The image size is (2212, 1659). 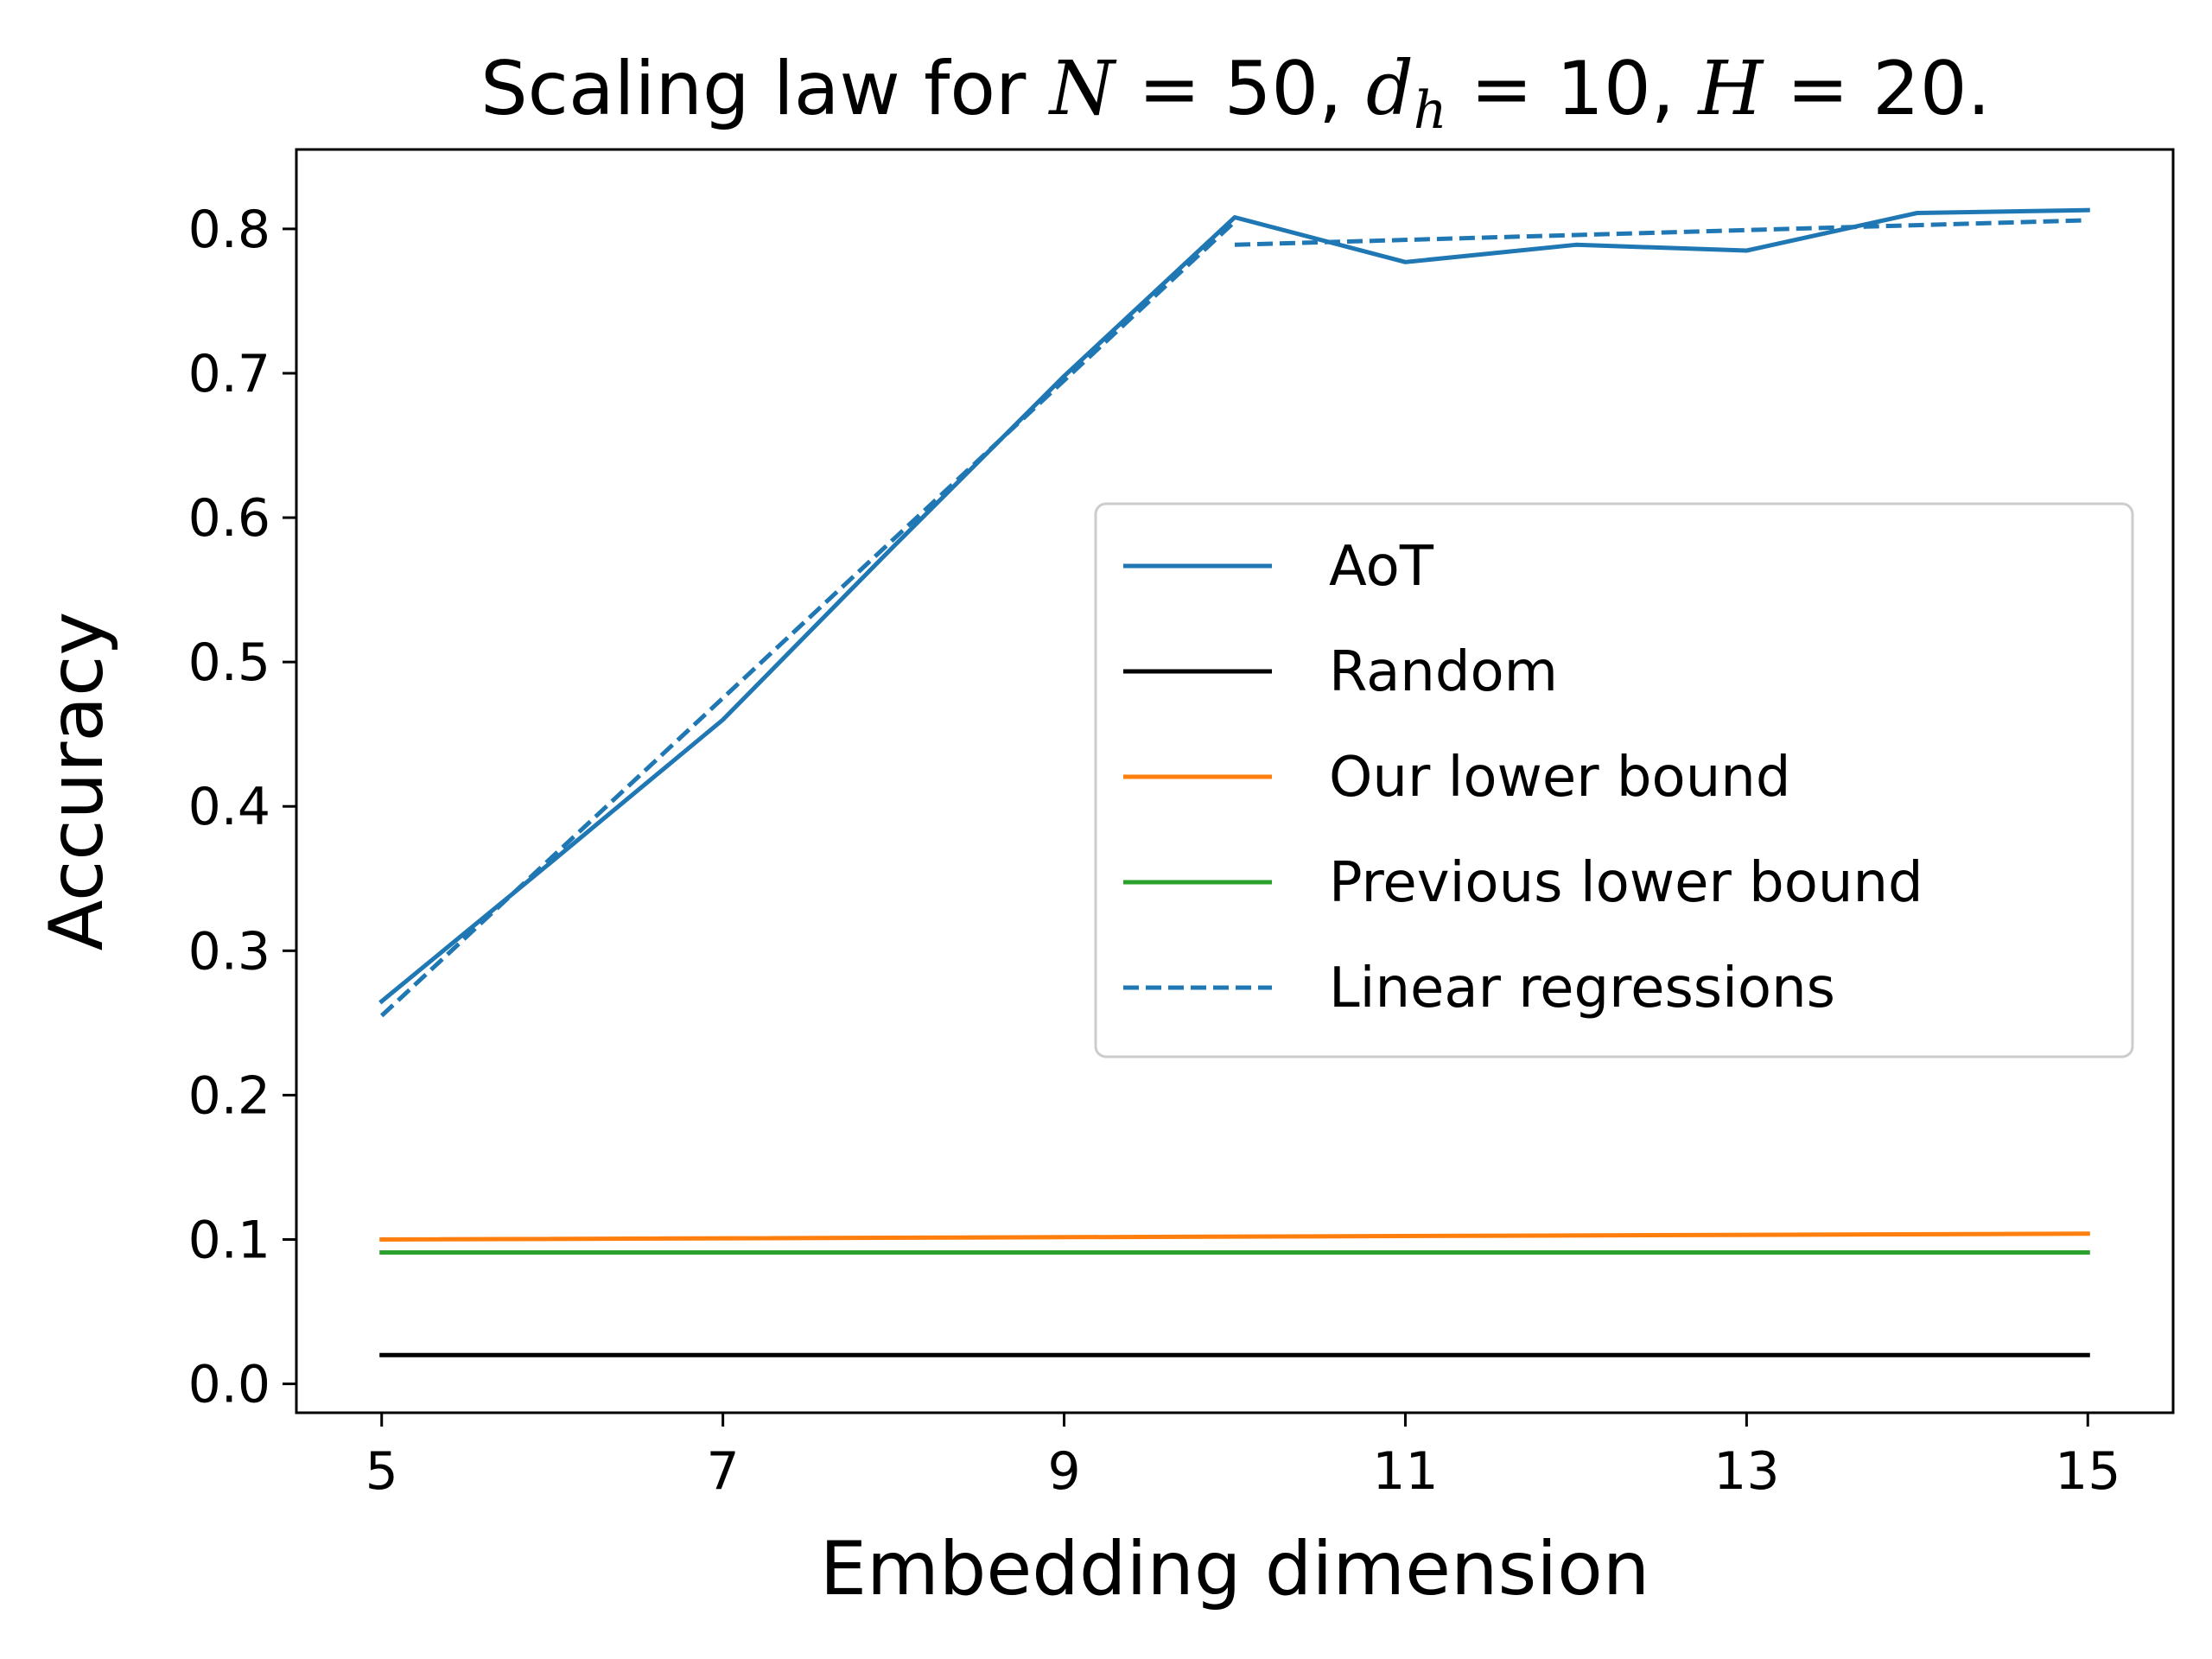 What do you see at coordinates (77, 781) in the screenshot?
I see `y-axis-label: Accuracy` at bounding box center [77, 781].